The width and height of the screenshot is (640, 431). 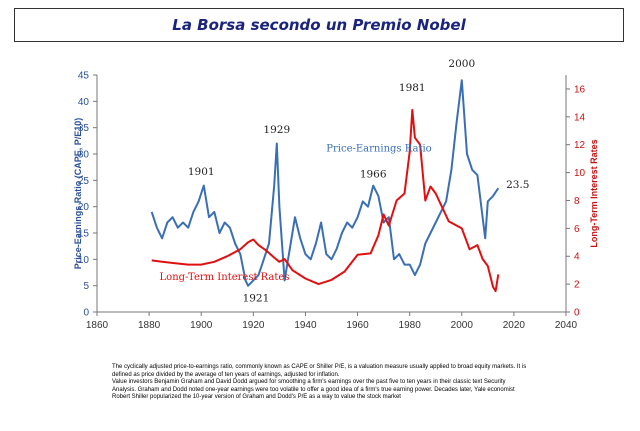 I want to click on x-tick-label: 2040, so click(x=566, y=325).